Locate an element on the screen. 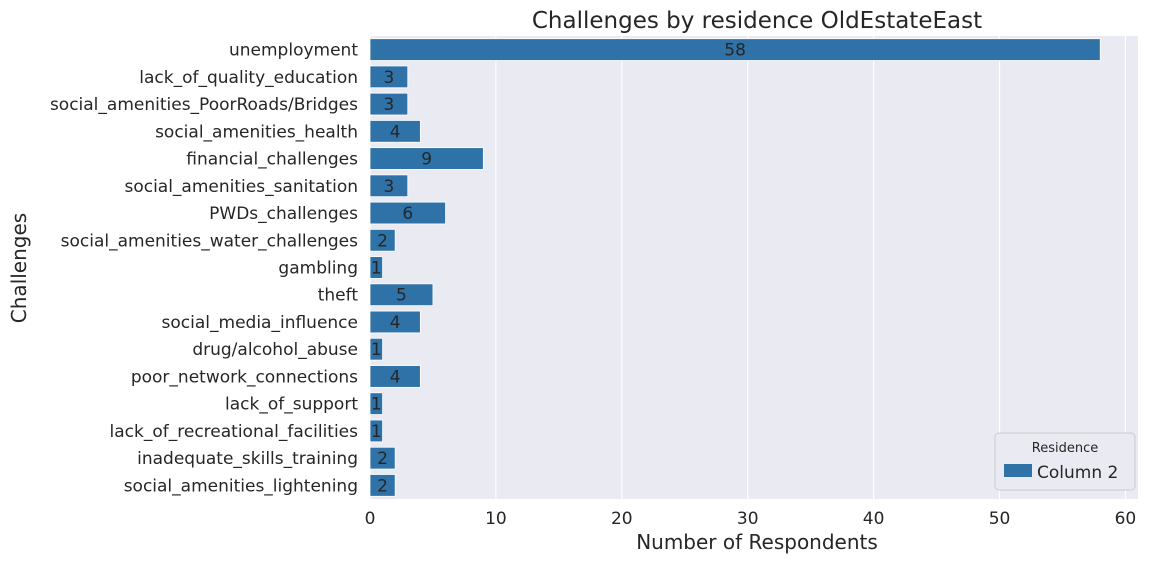 This screenshot has height=566, width=1154. category-label: drug/alcohol_abuse is located at coordinates (275, 350).